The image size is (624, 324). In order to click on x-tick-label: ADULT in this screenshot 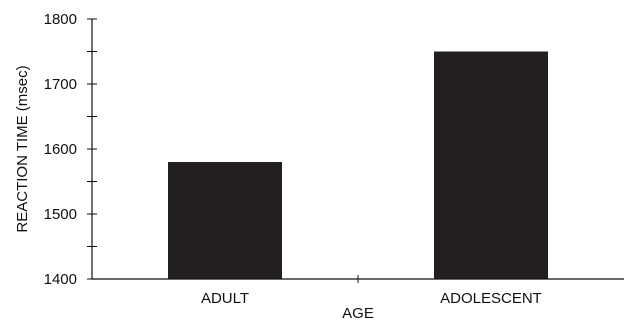, I will do `click(225, 298)`.